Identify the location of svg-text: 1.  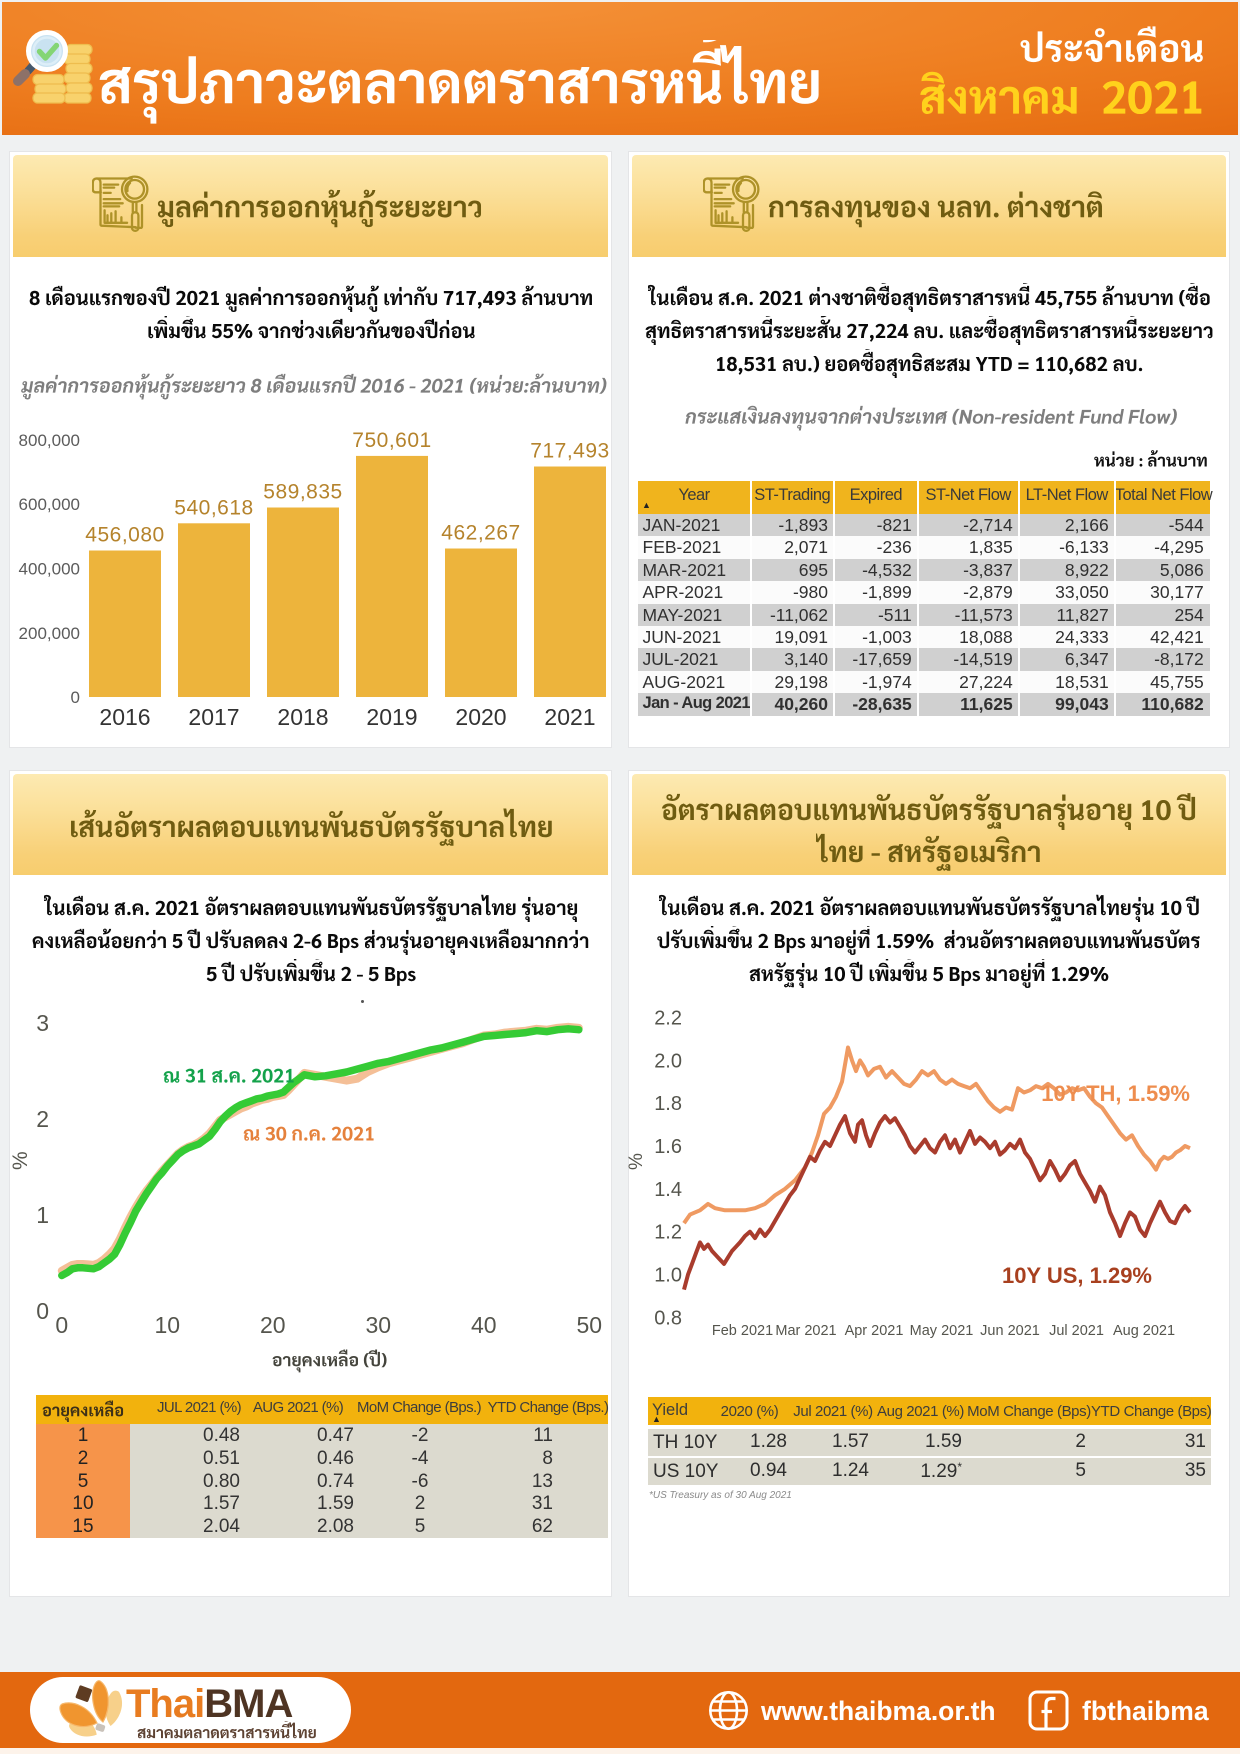
(42, 1215).